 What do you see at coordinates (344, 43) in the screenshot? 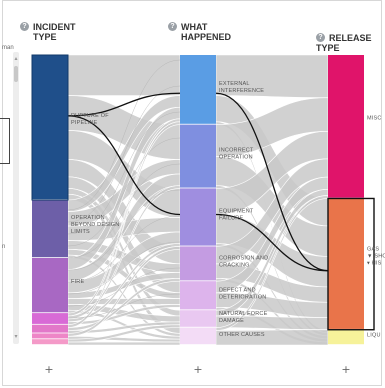
I see `header-release-label: RELEASE TYPE` at bounding box center [344, 43].